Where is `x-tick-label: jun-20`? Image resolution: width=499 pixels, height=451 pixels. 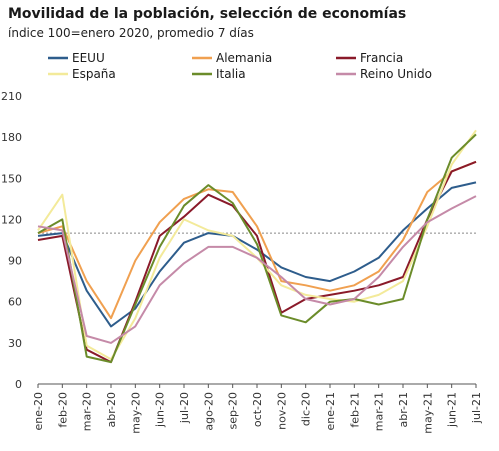
x-tick-label: jun-20 is located at coordinates (160, 410).